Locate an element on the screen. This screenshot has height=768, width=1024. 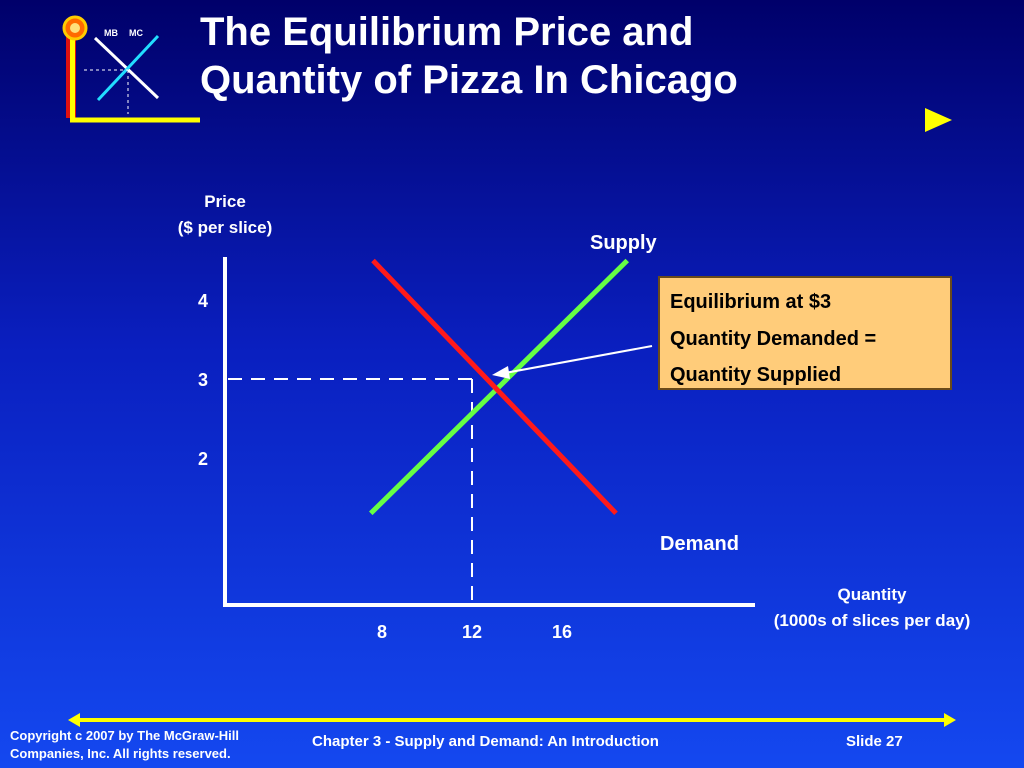
supply-curve is located at coordinates (499, 387).